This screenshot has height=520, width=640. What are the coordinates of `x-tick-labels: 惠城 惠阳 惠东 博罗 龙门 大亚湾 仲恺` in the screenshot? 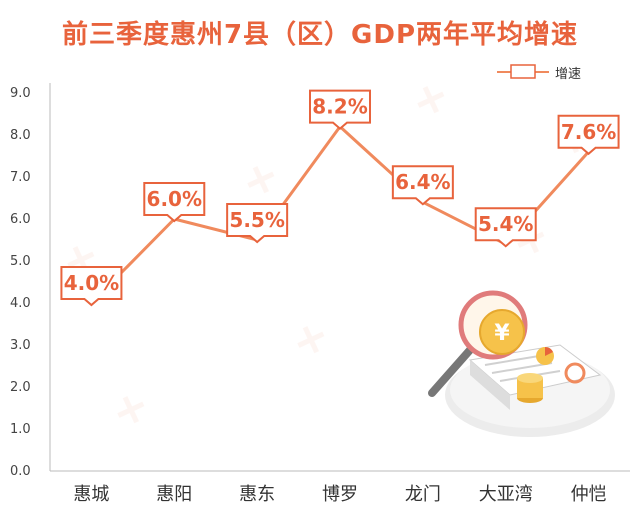 It's located at (339, 494).